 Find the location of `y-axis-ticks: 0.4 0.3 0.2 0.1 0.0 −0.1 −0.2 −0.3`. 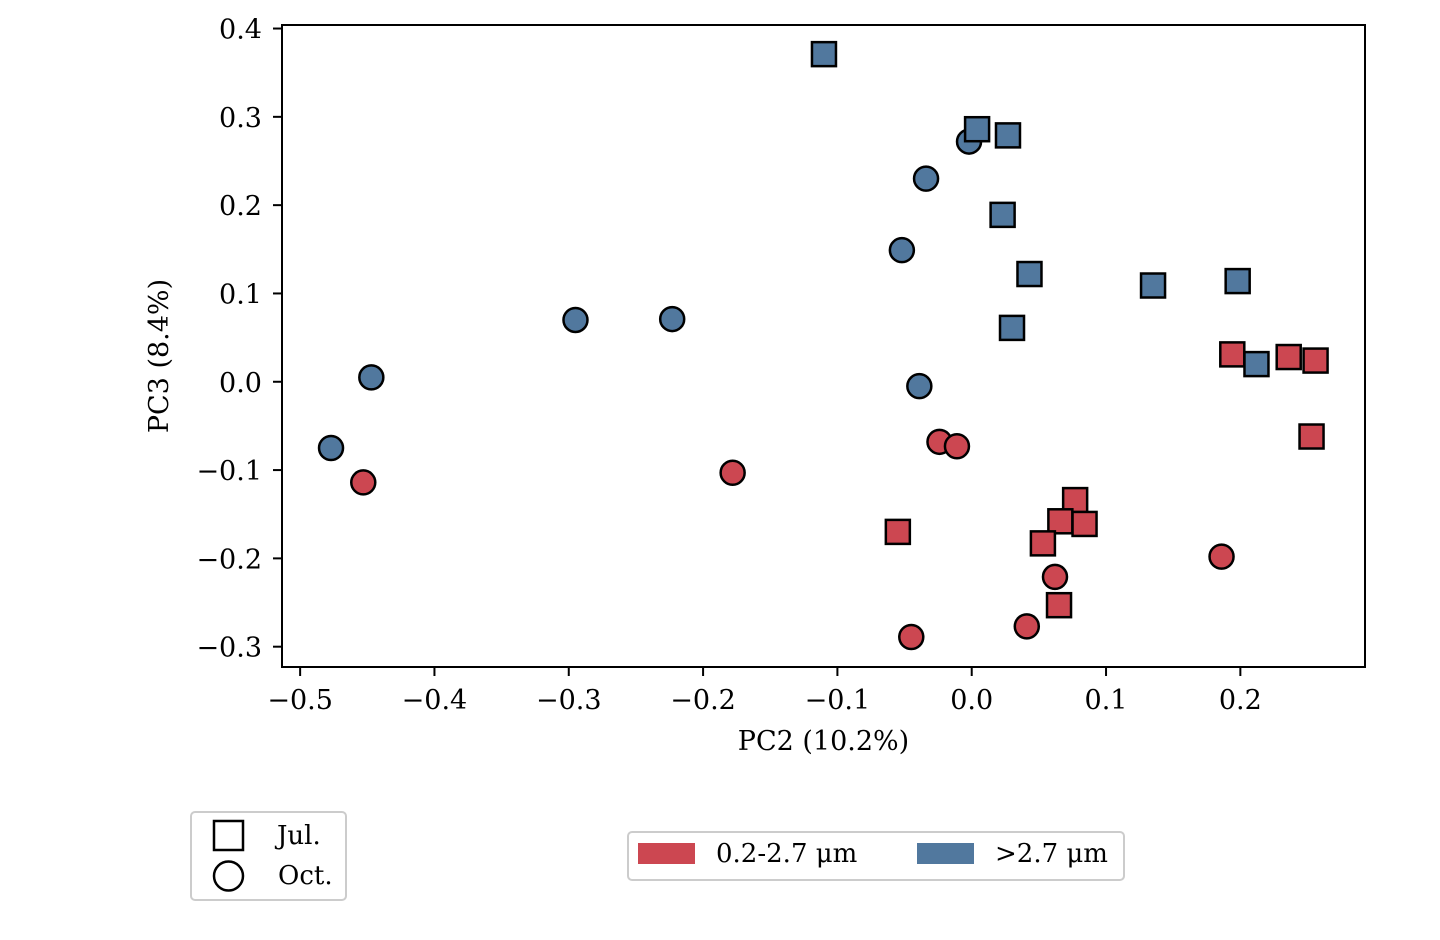

y-axis-ticks: 0.4 0.3 0.2 0.1 0.0 −0.1 −0.2 −0.3 is located at coordinates (239, 339).